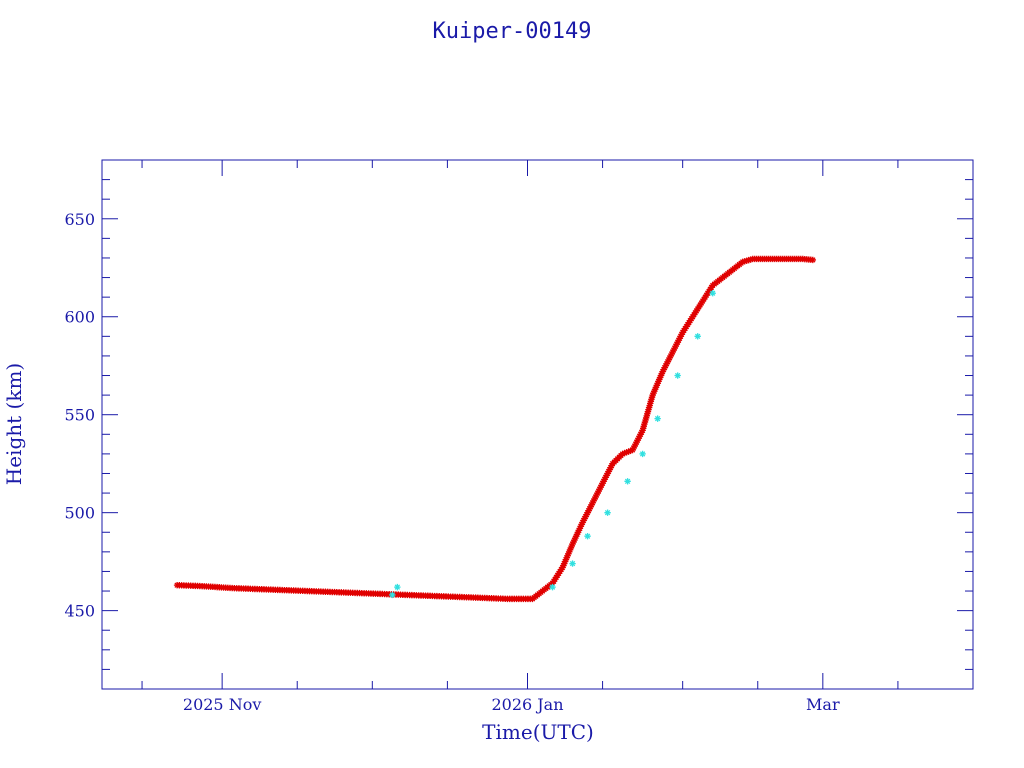 The image size is (1024, 768). I want to click on series-secondary, so click(552, 444).